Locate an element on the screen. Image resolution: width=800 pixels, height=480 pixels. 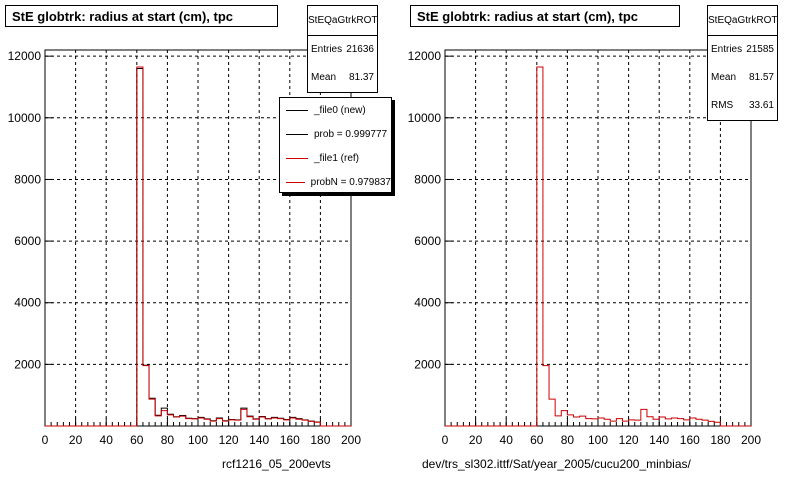
right-rms-label: RMS is located at coordinates (722, 105).